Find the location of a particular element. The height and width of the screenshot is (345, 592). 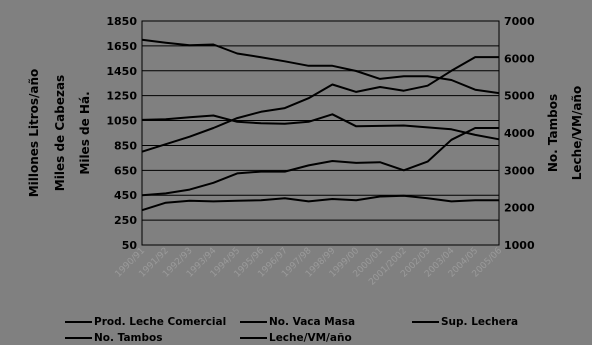

left-tick-label: 1450 is located at coordinates (121, 71).